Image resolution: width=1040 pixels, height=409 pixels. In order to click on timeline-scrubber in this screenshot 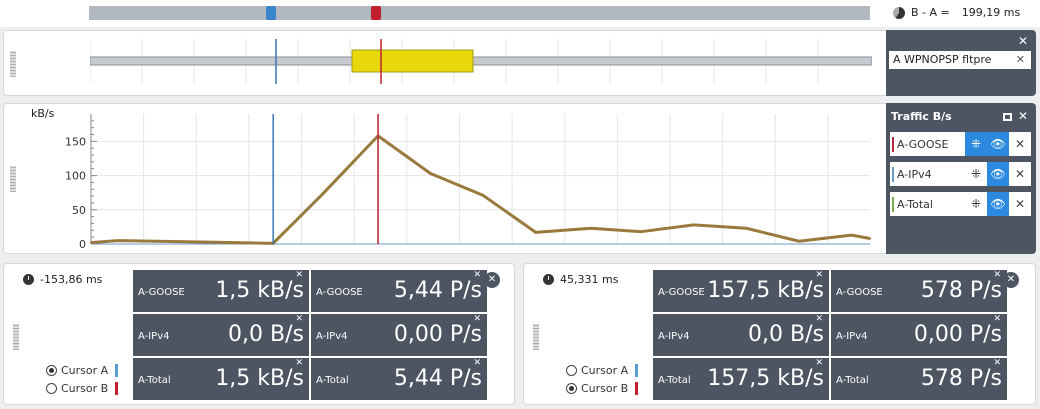, I will do `click(479, 13)`.